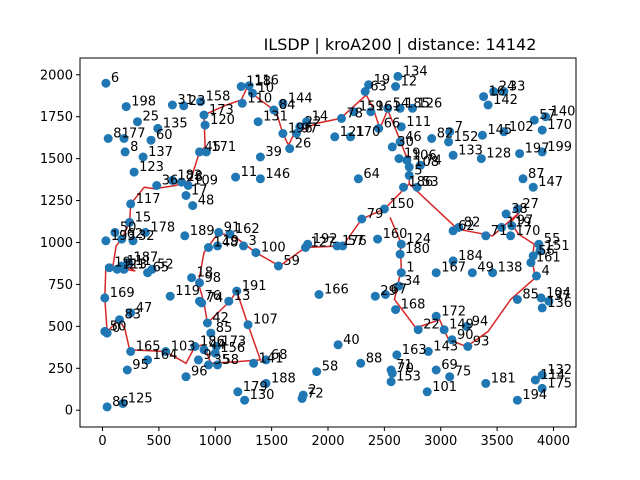  I want to click on city-label: 168, so click(413, 305).